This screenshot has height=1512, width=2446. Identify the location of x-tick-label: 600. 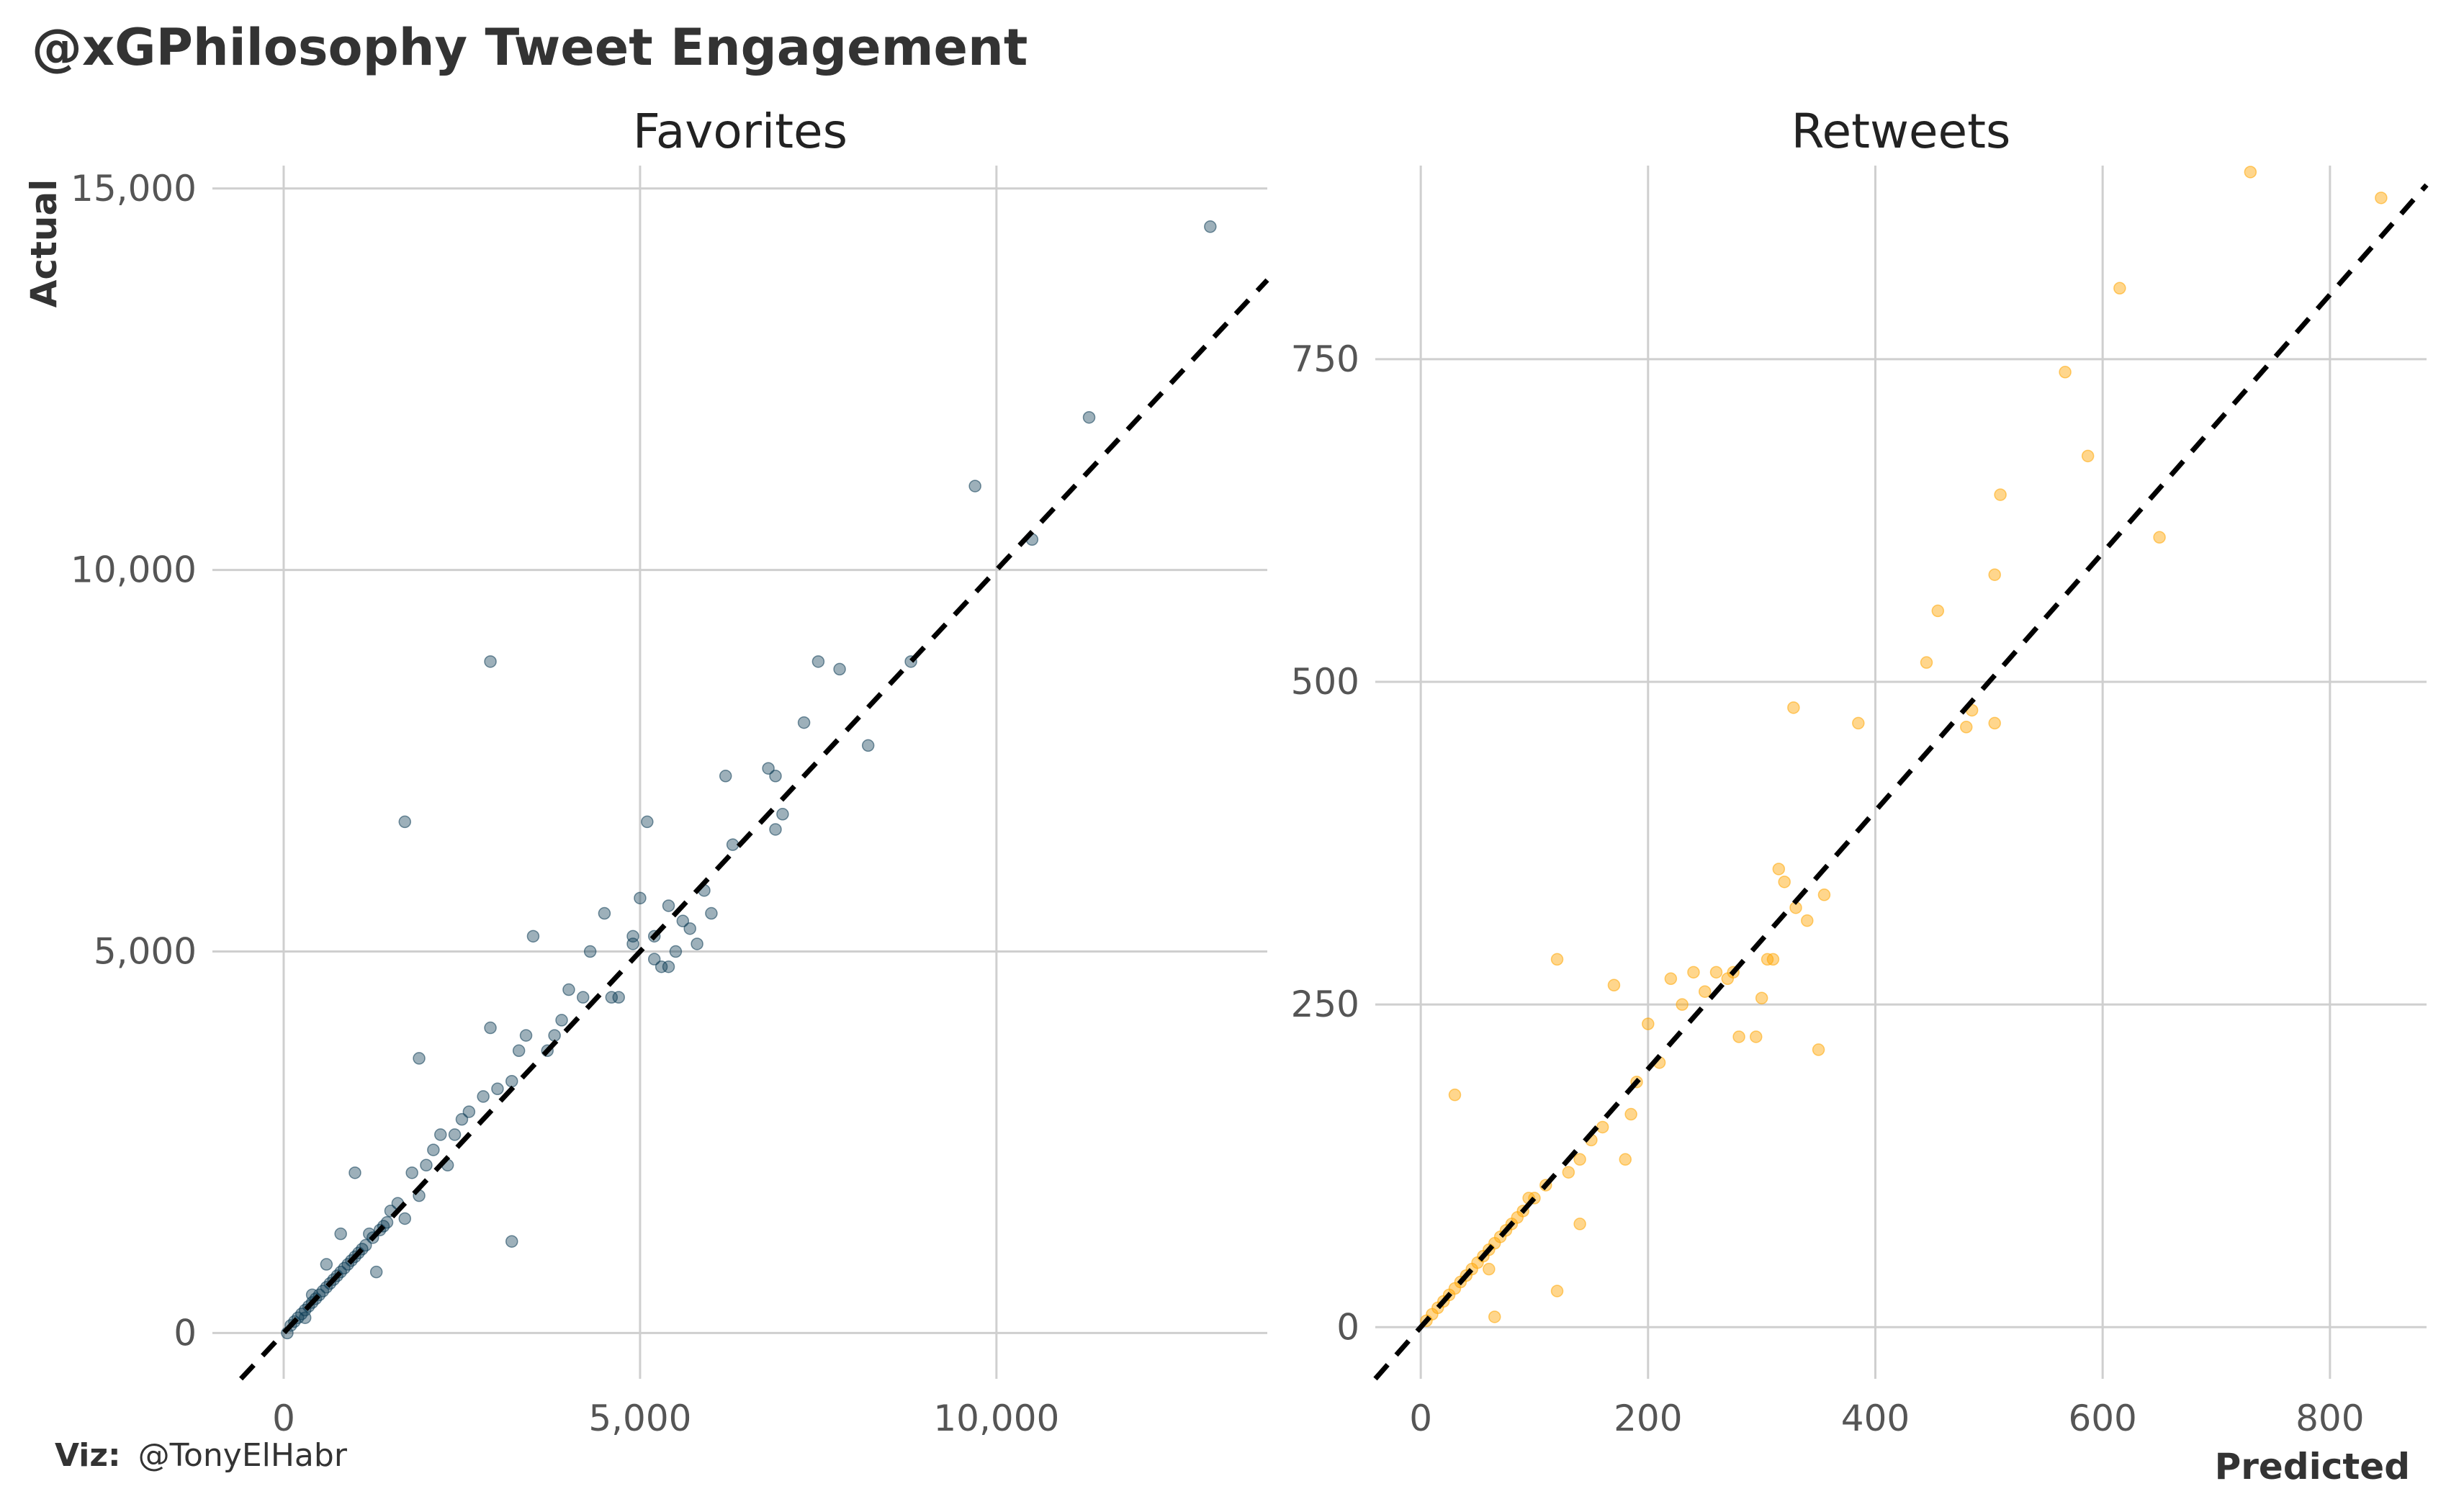
(2102, 1418).